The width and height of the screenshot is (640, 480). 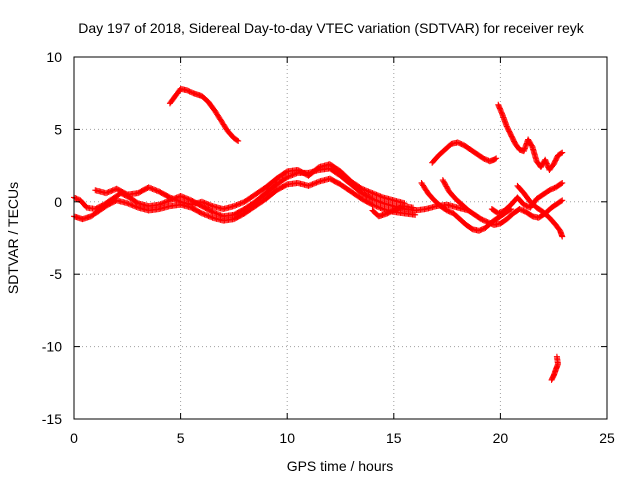 What do you see at coordinates (52, 419) in the screenshot?
I see `y-tick-label: -15` at bounding box center [52, 419].